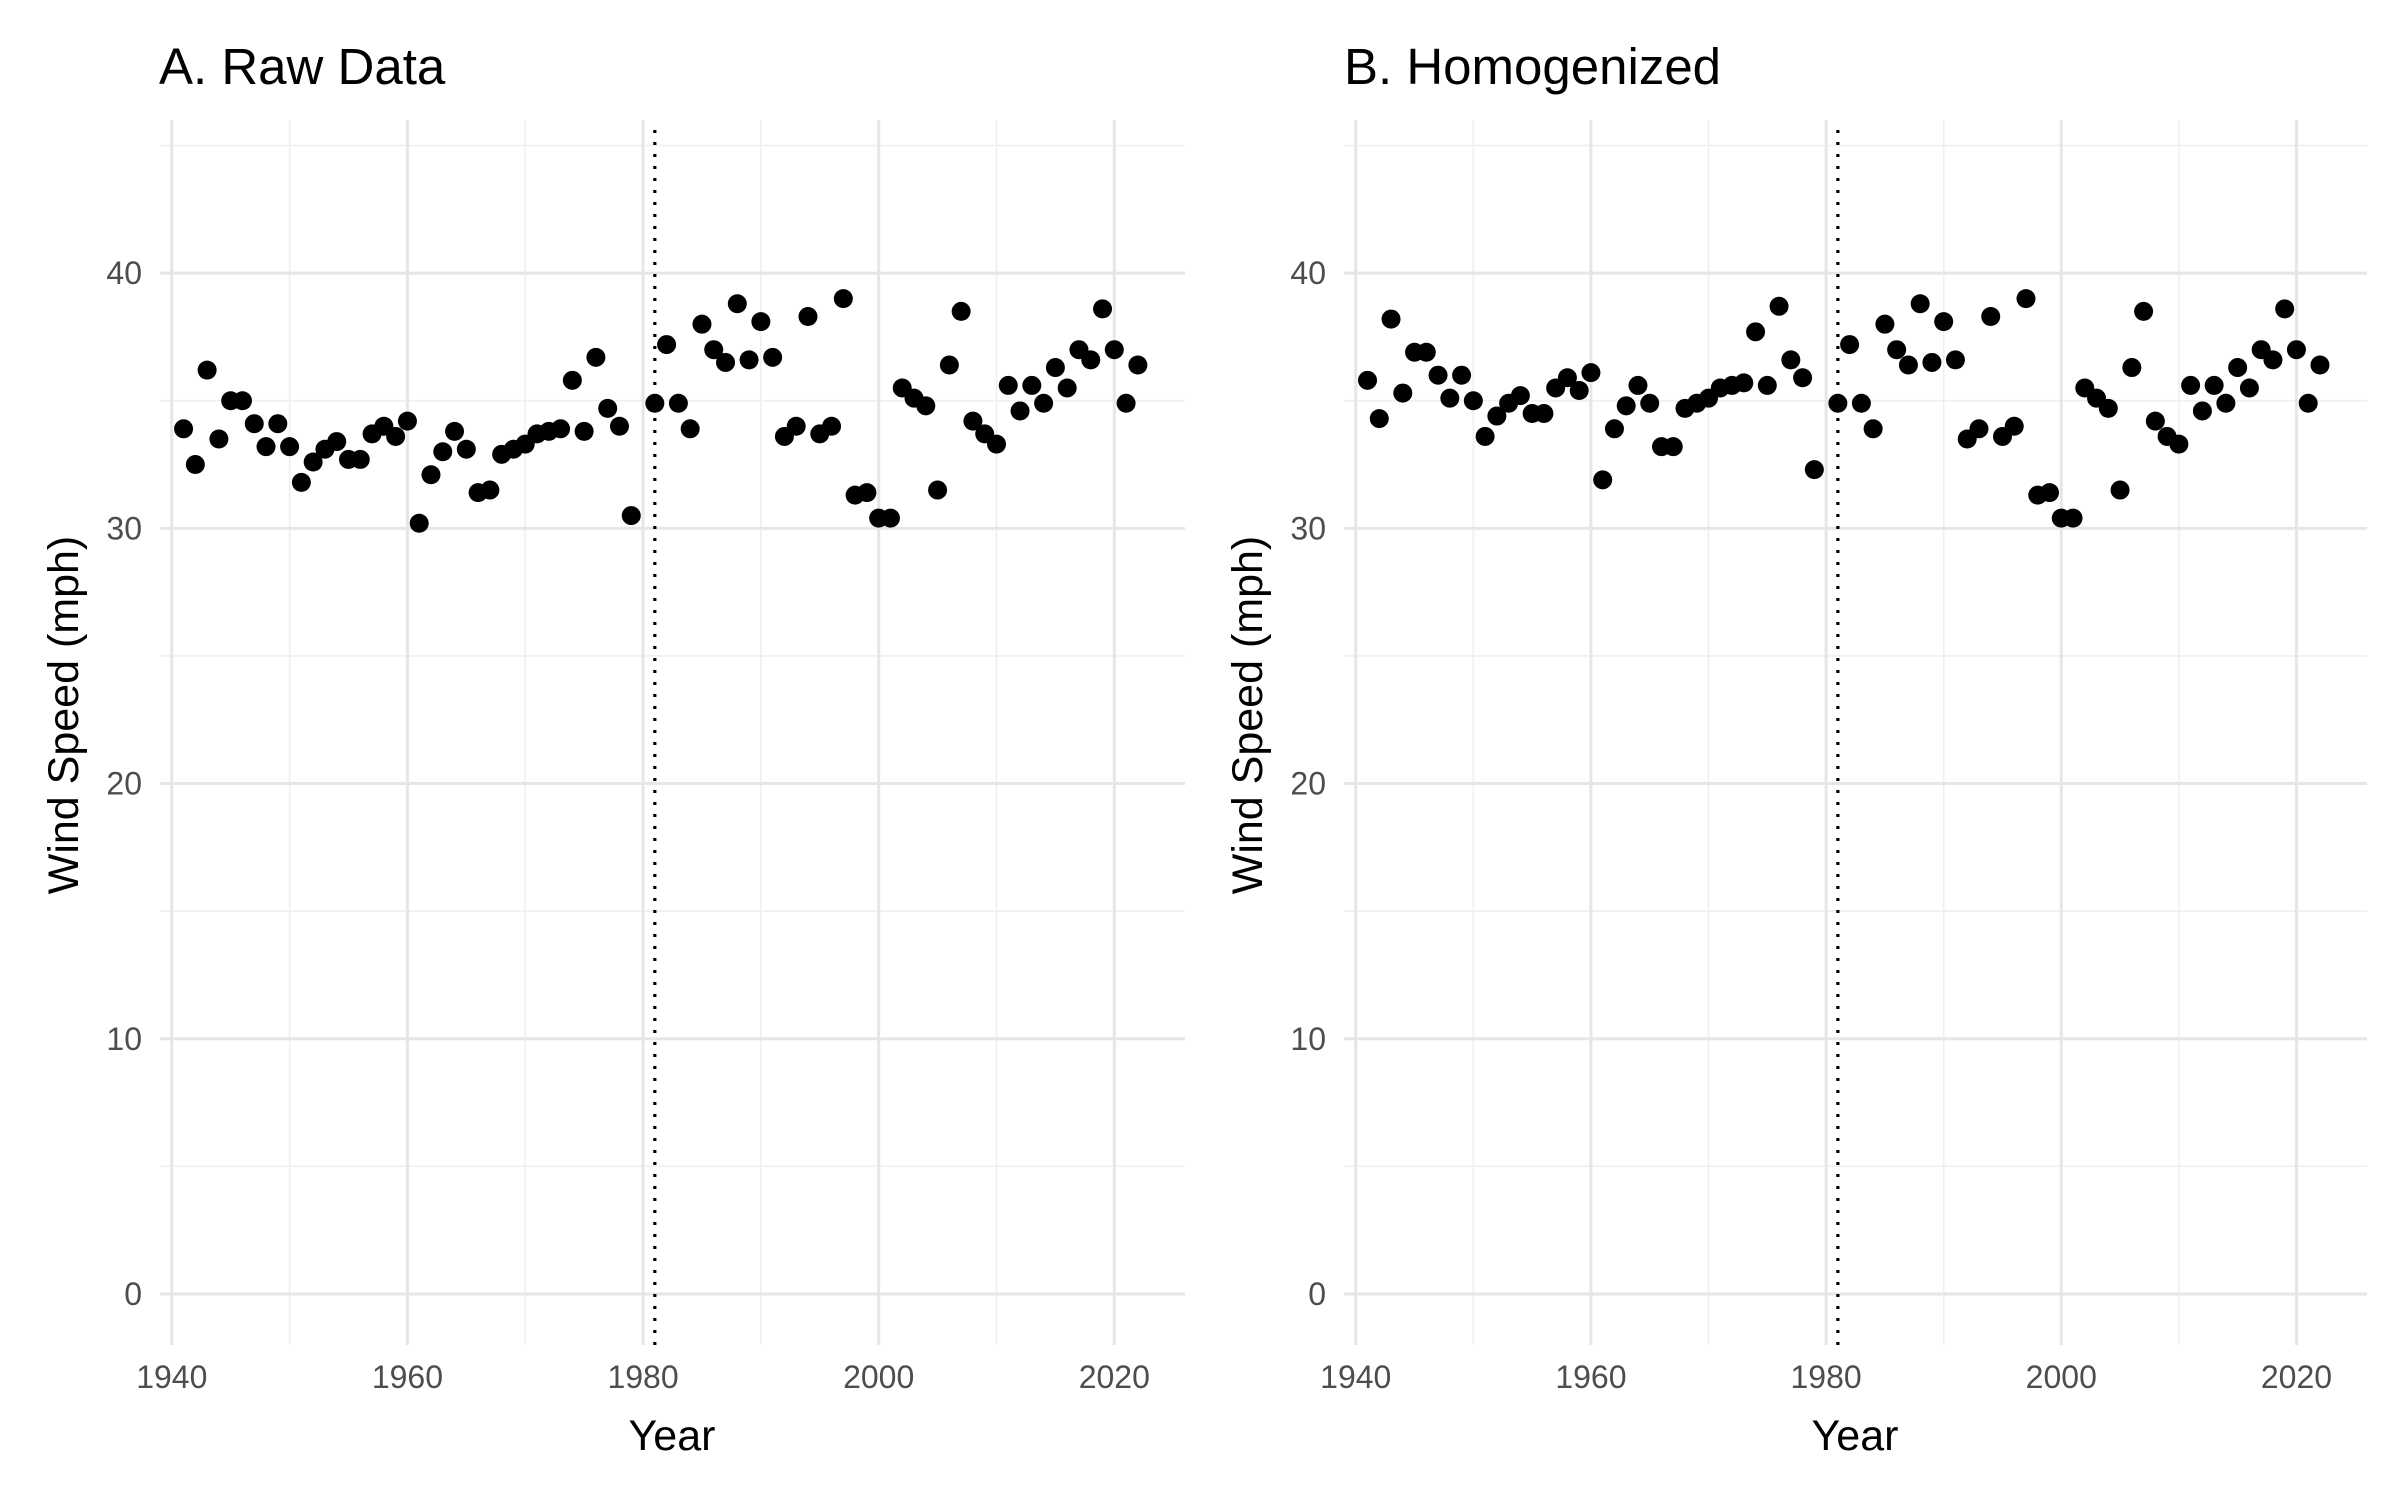 This screenshot has height=1500, width=2400. I want to click on homogenized-y-tick-label: 40, so click(1308, 273).